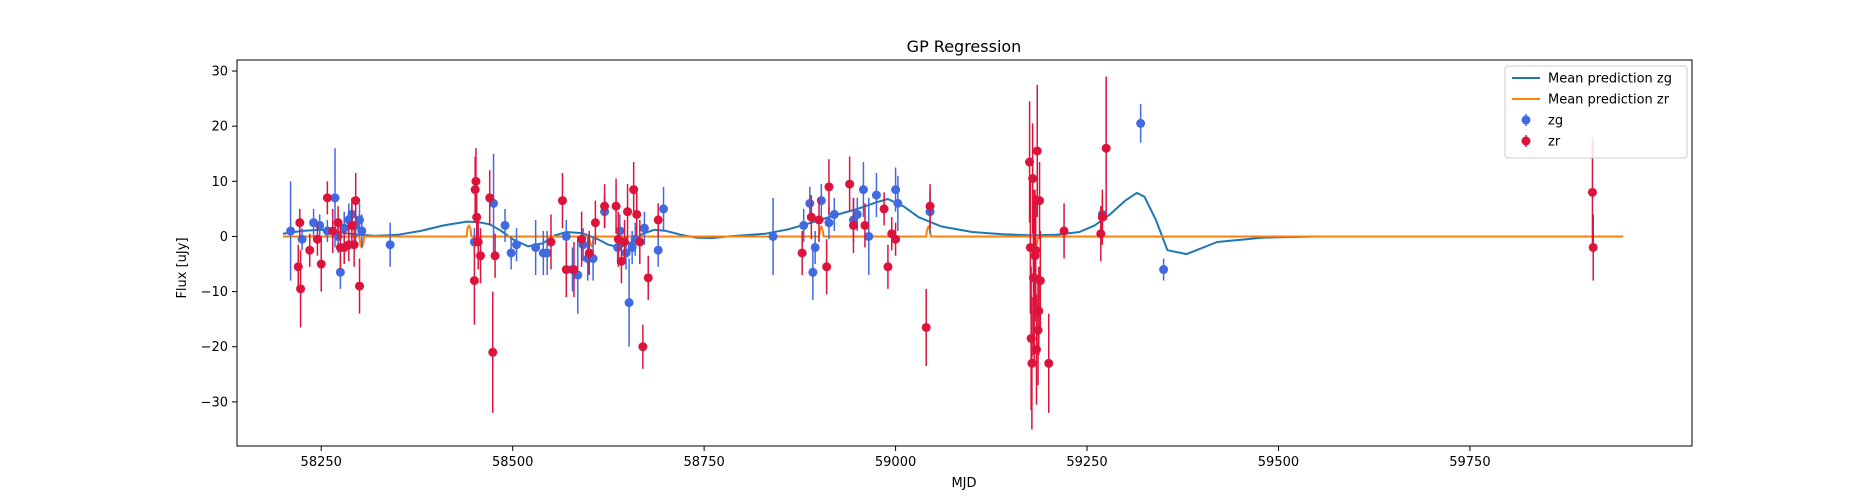 Image resolution: width=1875 pixels, height=500 pixels. What do you see at coordinates (224, 237) in the screenshot?
I see `y-tick-label: 0` at bounding box center [224, 237].